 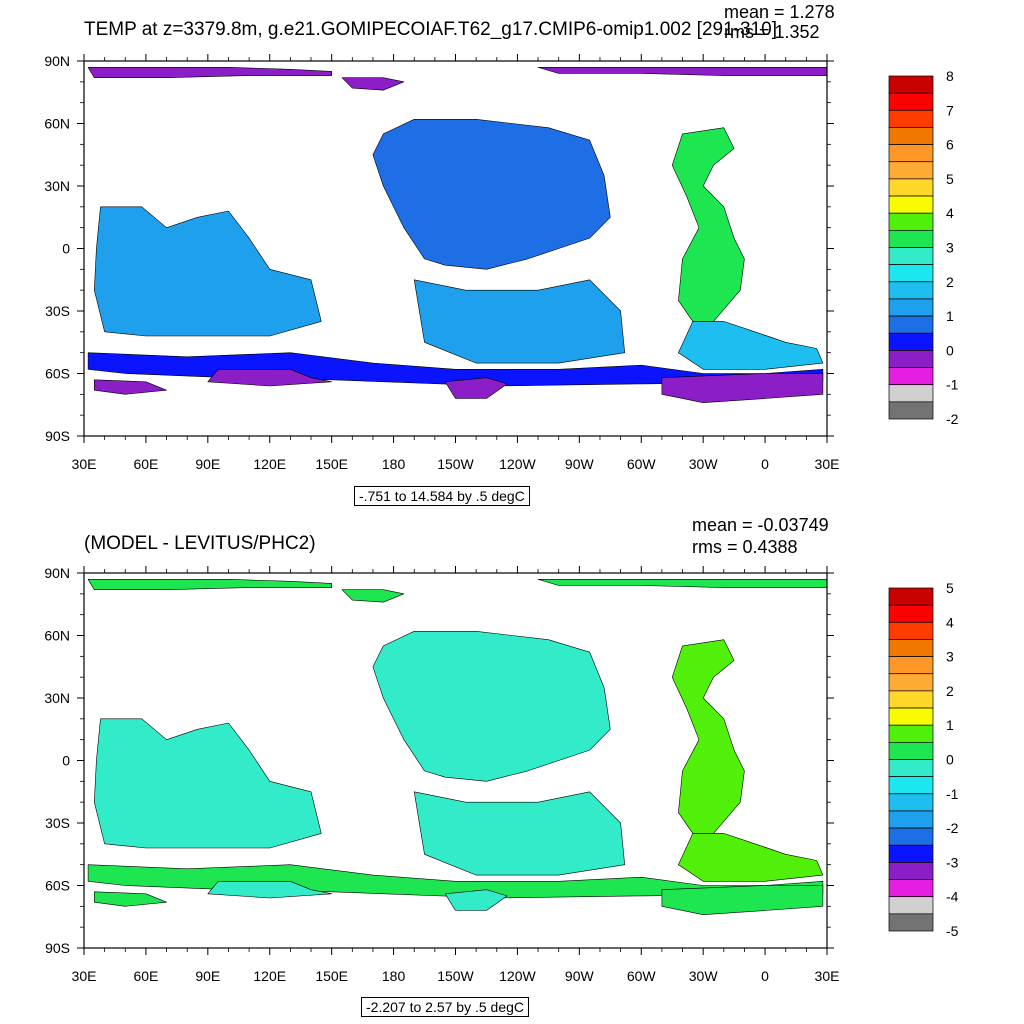 I want to click on colorbar-label: 7, so click(x=950, y=110).